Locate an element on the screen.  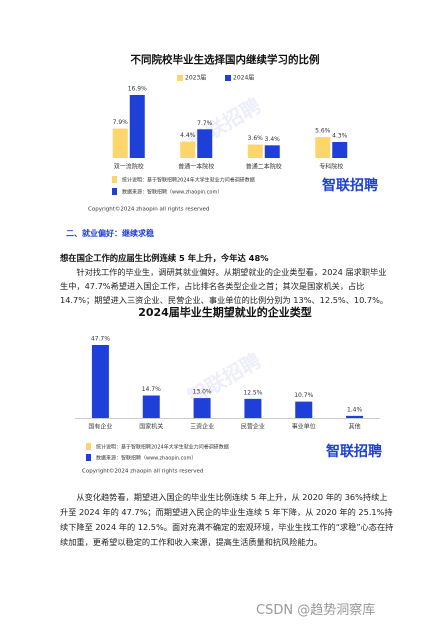
chart-title: 不同院校毕业生选择国内继续学习的比例 is located at coordinates (225, 59).